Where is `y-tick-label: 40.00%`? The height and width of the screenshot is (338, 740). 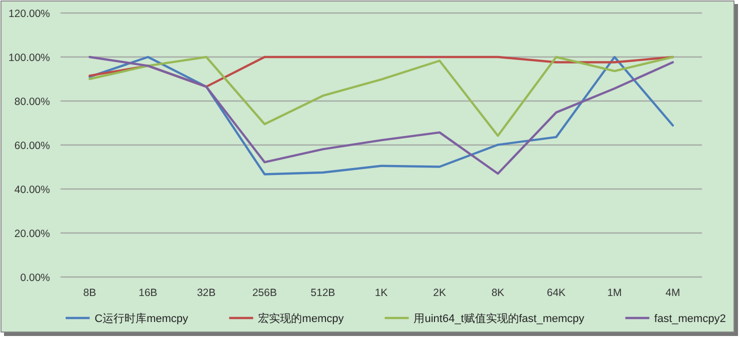 y-tick-label: 40.00% is located at coordinates (32, 190).